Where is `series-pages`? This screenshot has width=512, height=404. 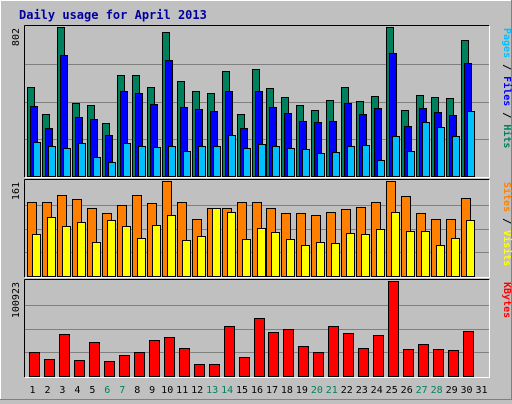
series-pages is located at coordinates (254, 144).